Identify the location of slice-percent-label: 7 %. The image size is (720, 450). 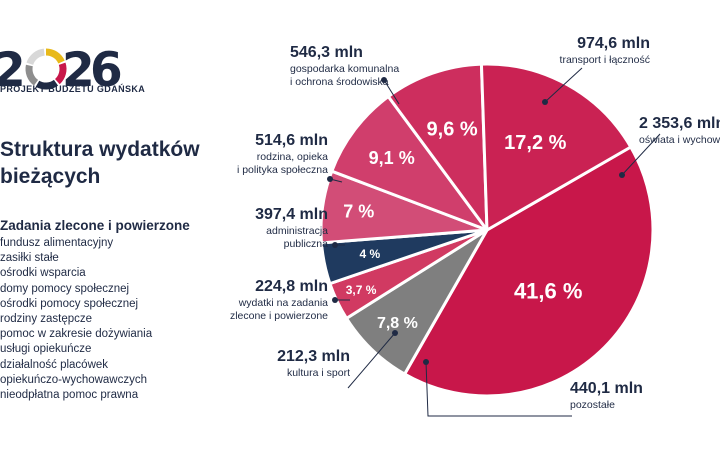
(358, 212).